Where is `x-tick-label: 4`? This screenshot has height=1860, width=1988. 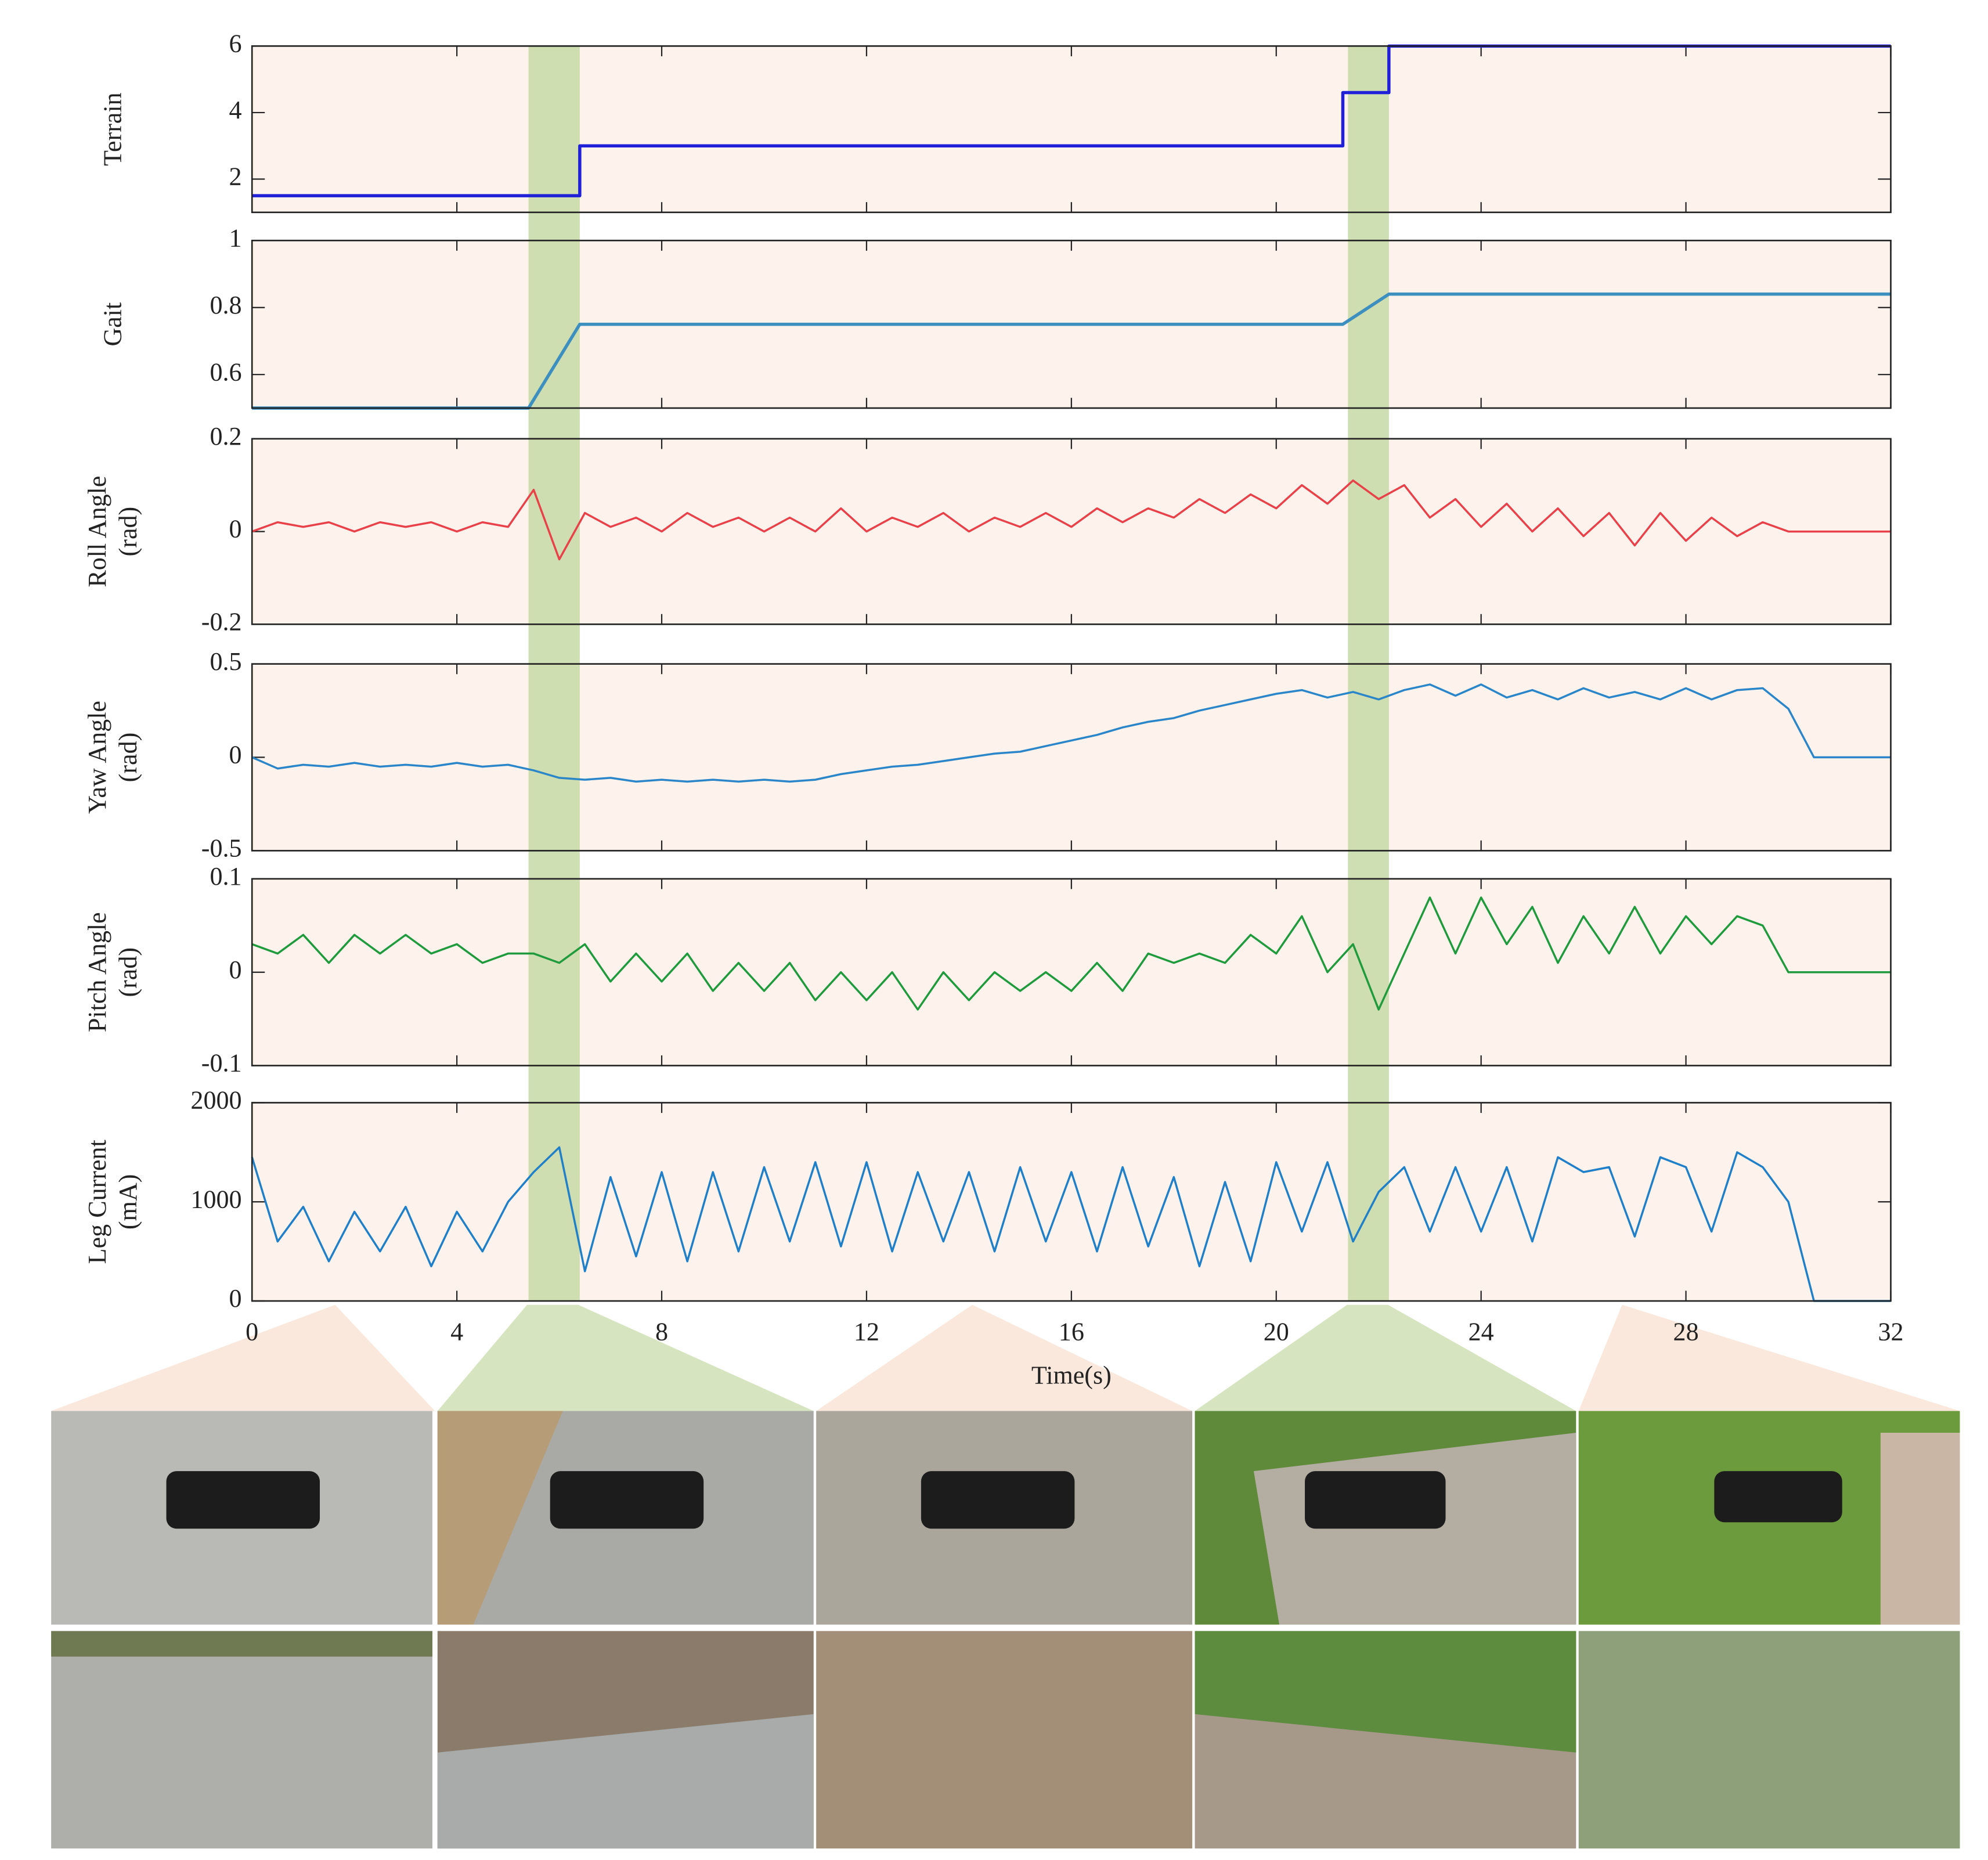
x-tick-label: 4 is located at coordinates (456, 1331).